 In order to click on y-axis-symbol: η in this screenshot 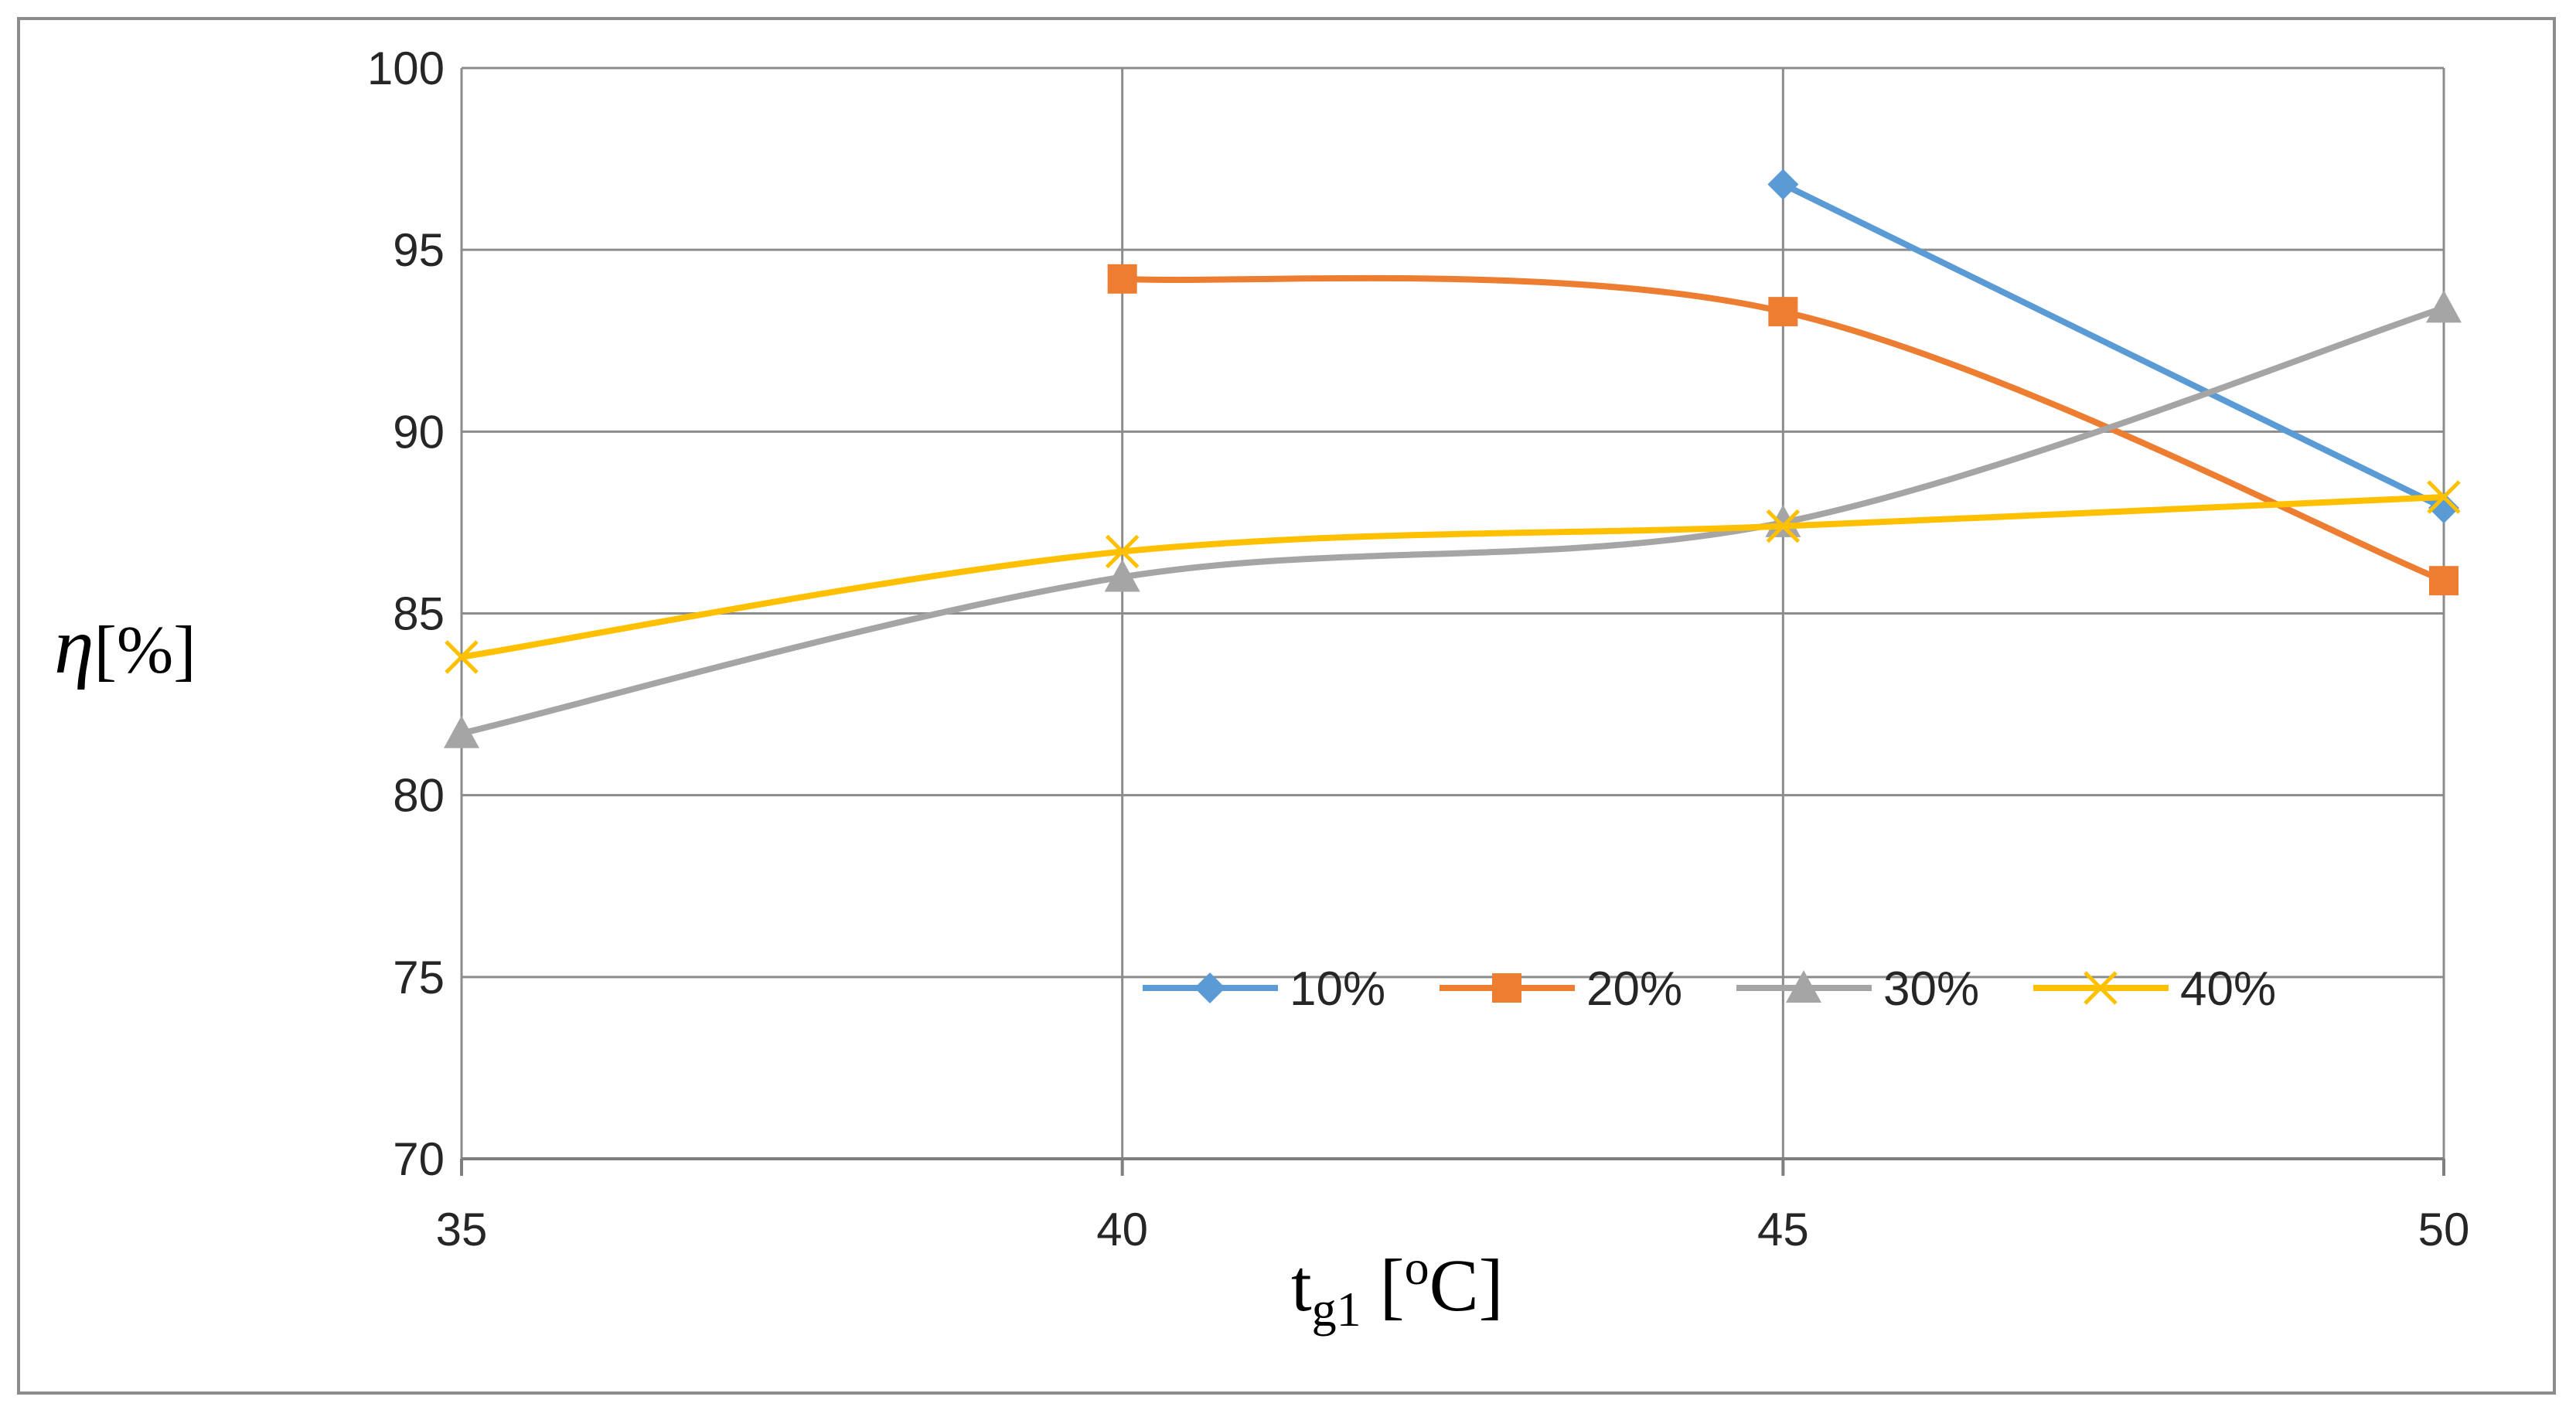, I will do `click(74, 645)`.